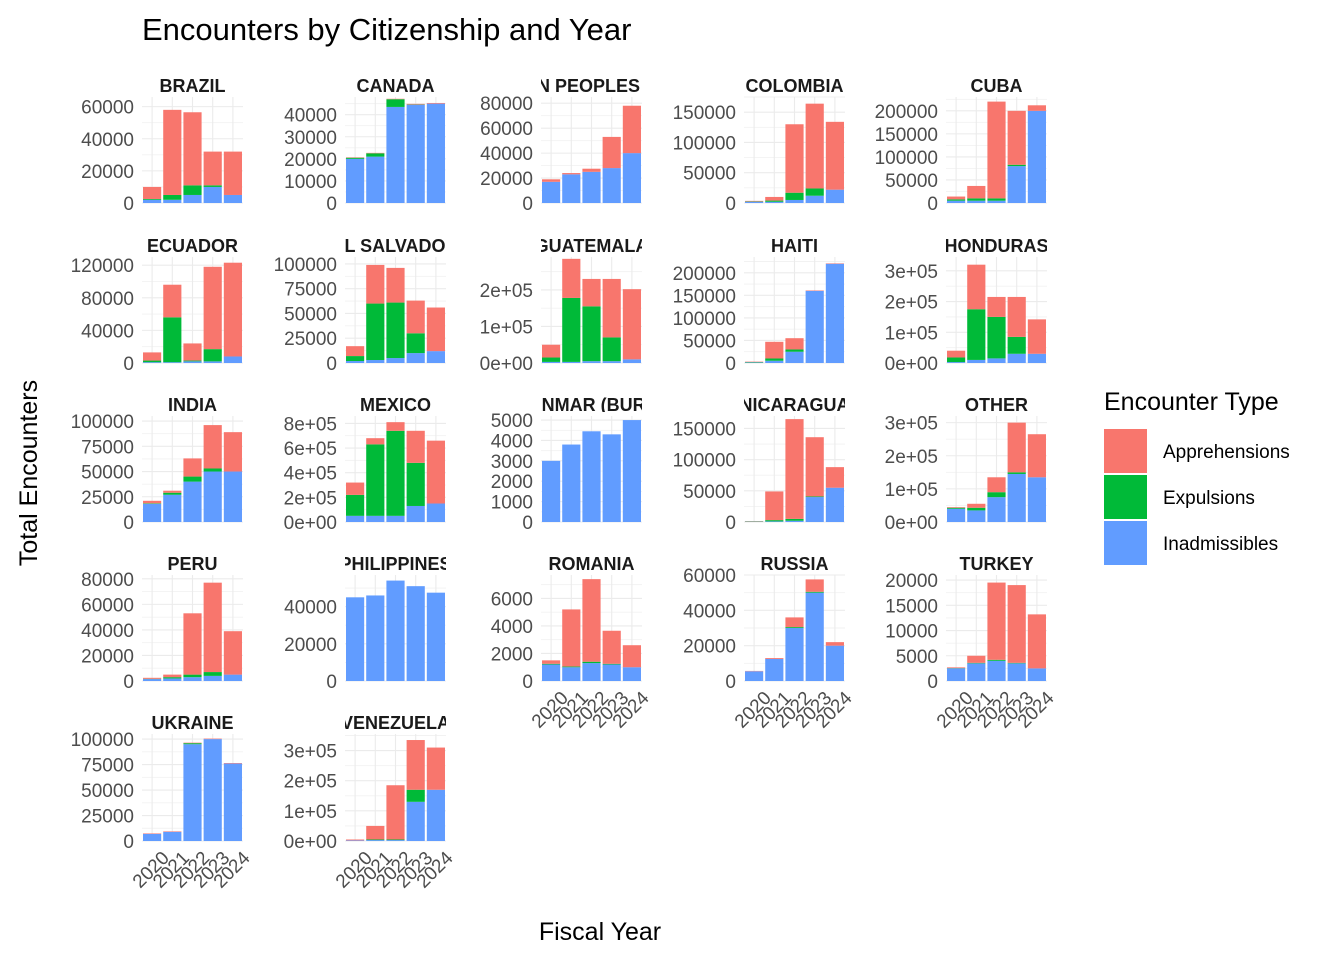  What do you see at coordinates (835, 156) in the screenshot?
I see `bar-colombia-2024-apprehensions` at bounding box center [835, 156].